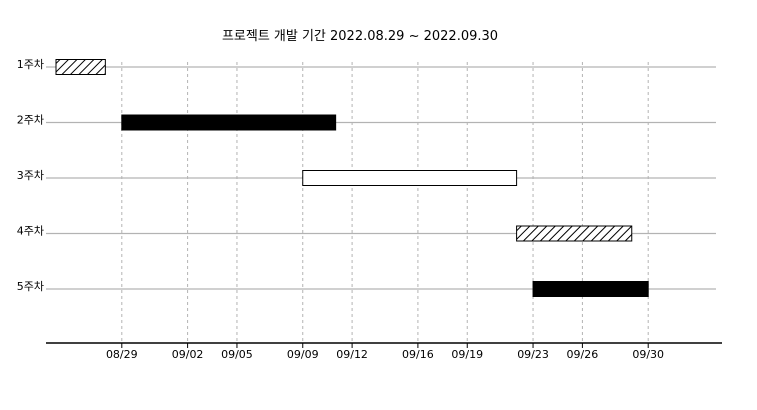 The image size is (757, 410). I want to click on y-label-layer: 1주차 2주차 3주차 4주차 5주차, so click(30, 175).